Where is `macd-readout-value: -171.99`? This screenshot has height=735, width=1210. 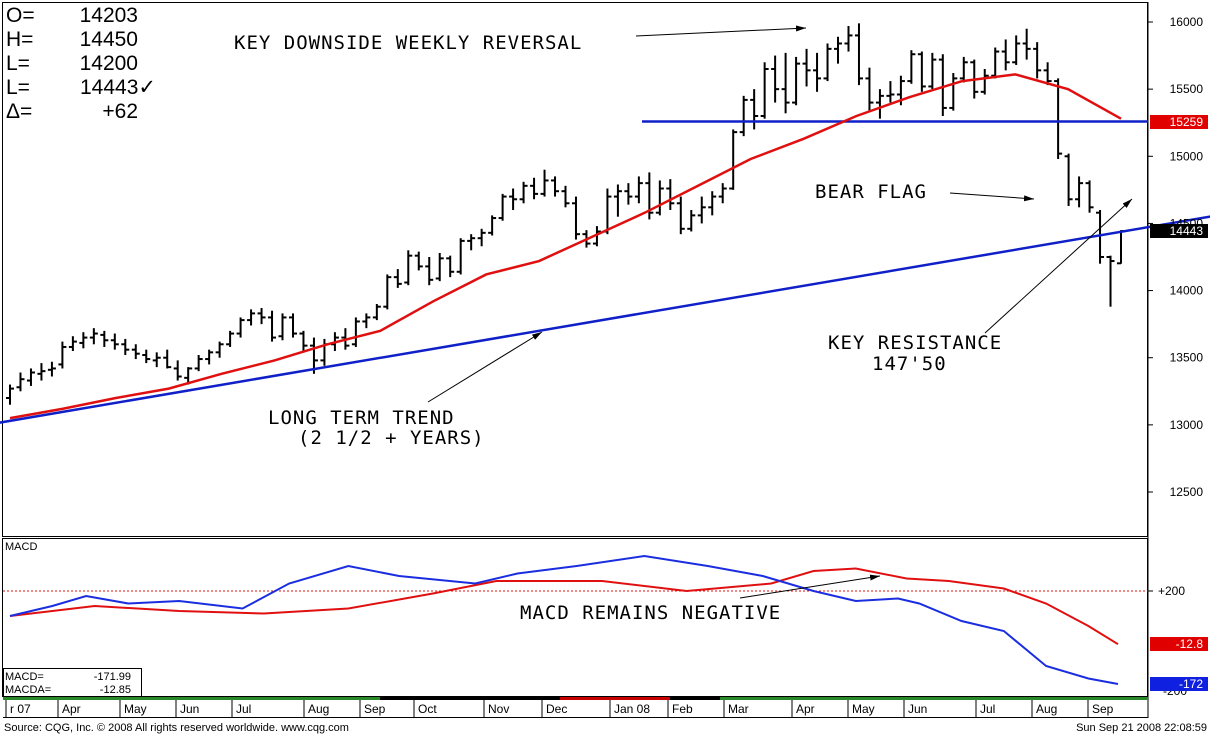 macd-readout-value: -171.99 is located at coordinates (112, 677).